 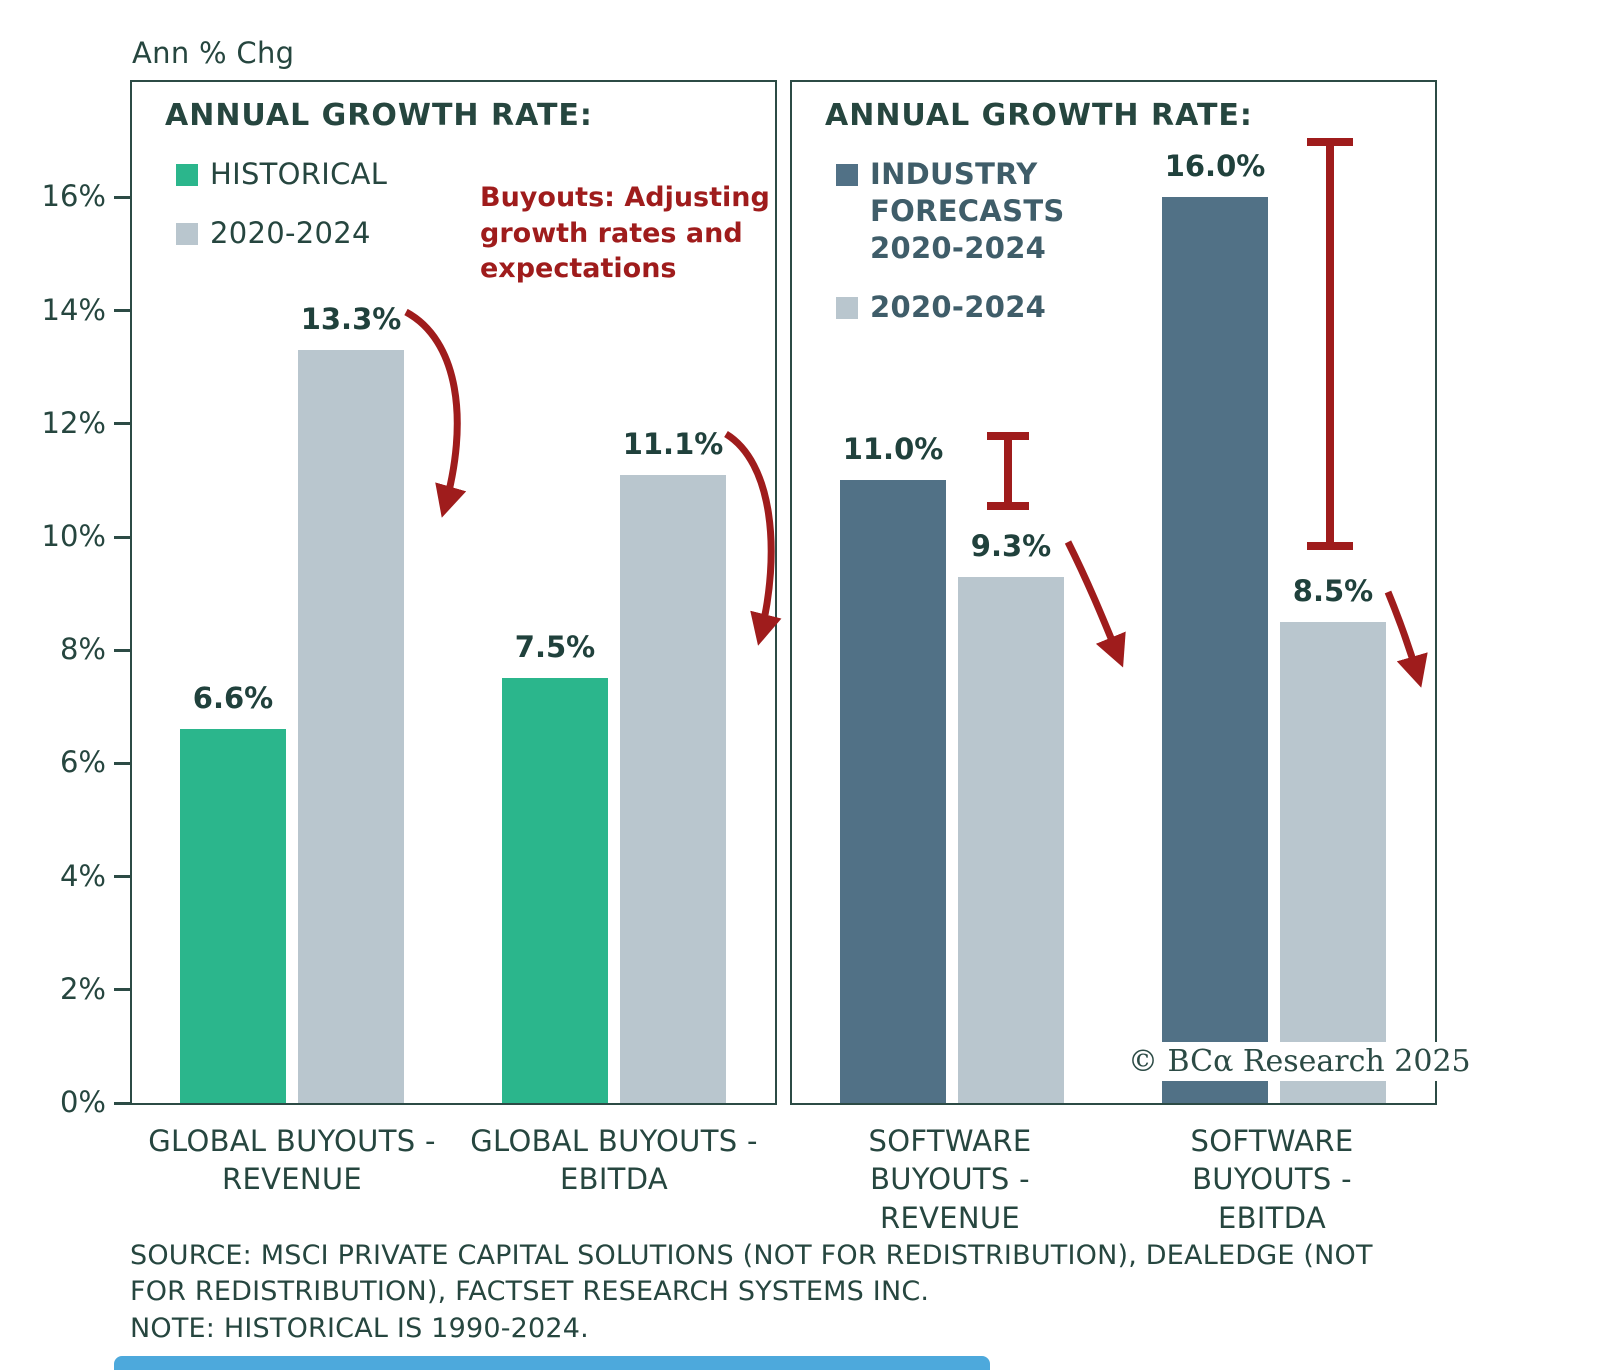 What do you see at coordinates (359, 1328) in the screenshot?
I see `note-line: NOTE: HISTORICAL IS 1990-2024.` at bounding box center [359, 1328].